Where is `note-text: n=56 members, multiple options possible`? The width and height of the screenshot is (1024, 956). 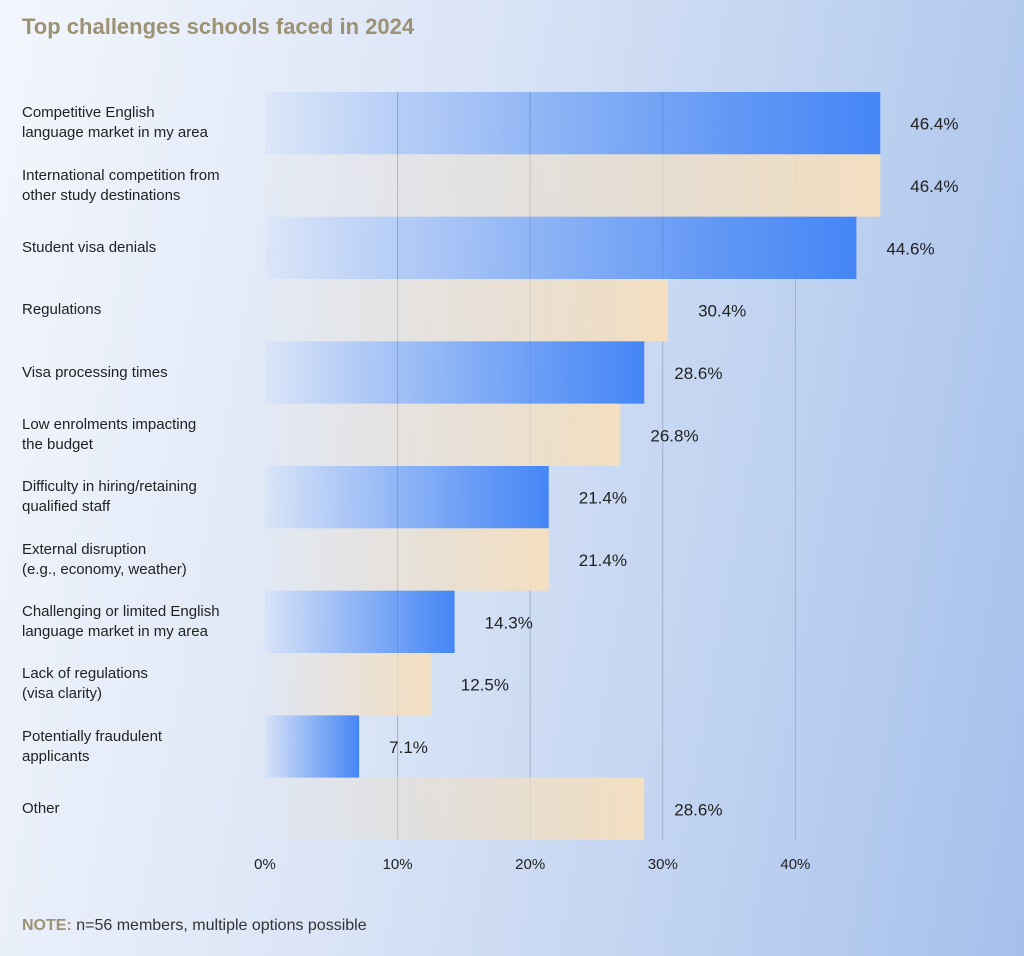
note-text: n=56 members, multiple options possible is located at coordinates (221, 925).